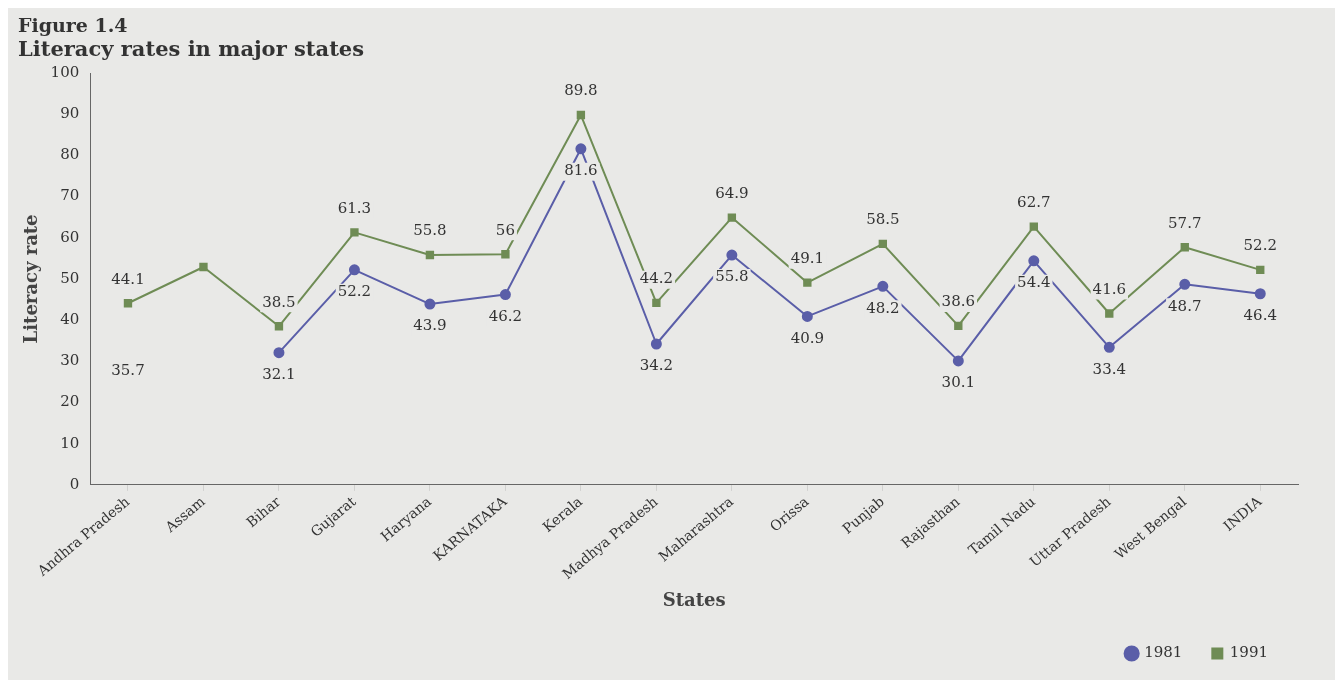  What do you see at coordinates (505, 315) in the screenshot?
I see `data-label: 46.2` at bounding box center [505, 315].